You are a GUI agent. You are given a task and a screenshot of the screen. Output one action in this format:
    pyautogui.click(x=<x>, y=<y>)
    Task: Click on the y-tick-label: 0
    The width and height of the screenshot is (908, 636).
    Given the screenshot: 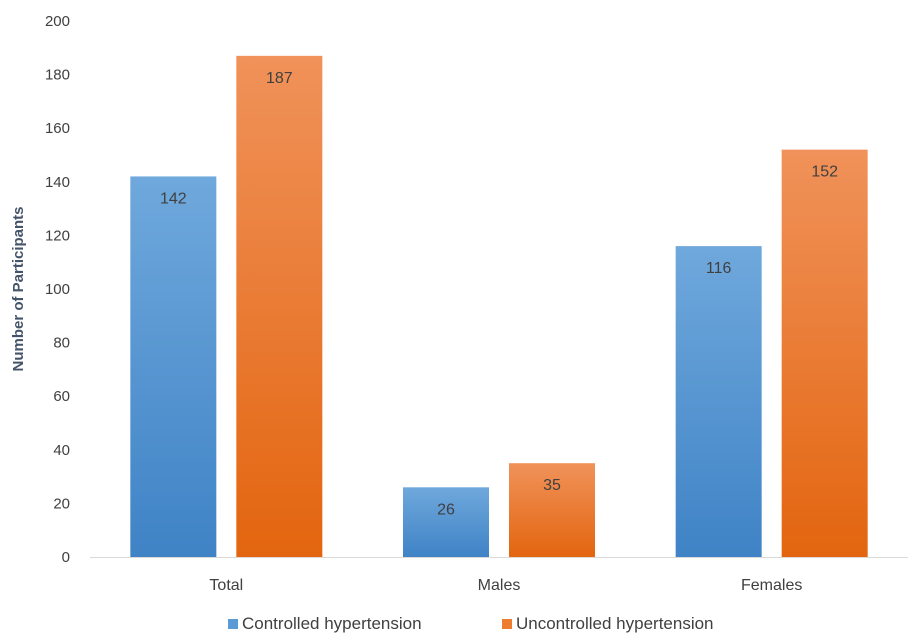 What is the action you would take?
    pyautogui.click(x=66, y=557)
    